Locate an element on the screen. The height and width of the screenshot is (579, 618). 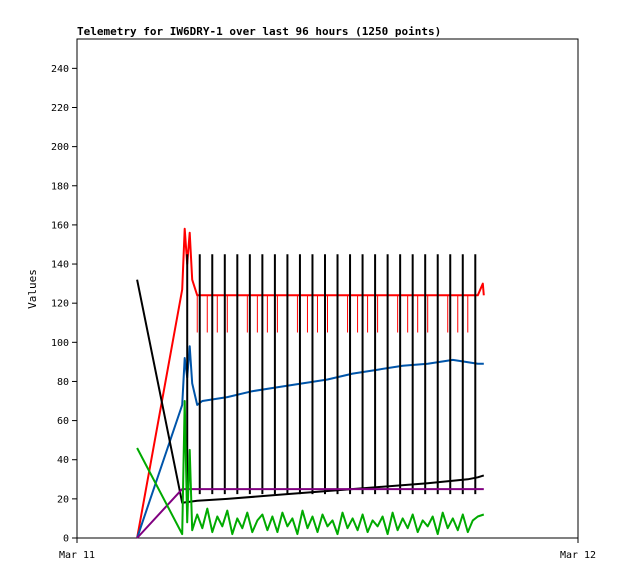
y-tick-label: 120 is located at coordinates (60, 304).